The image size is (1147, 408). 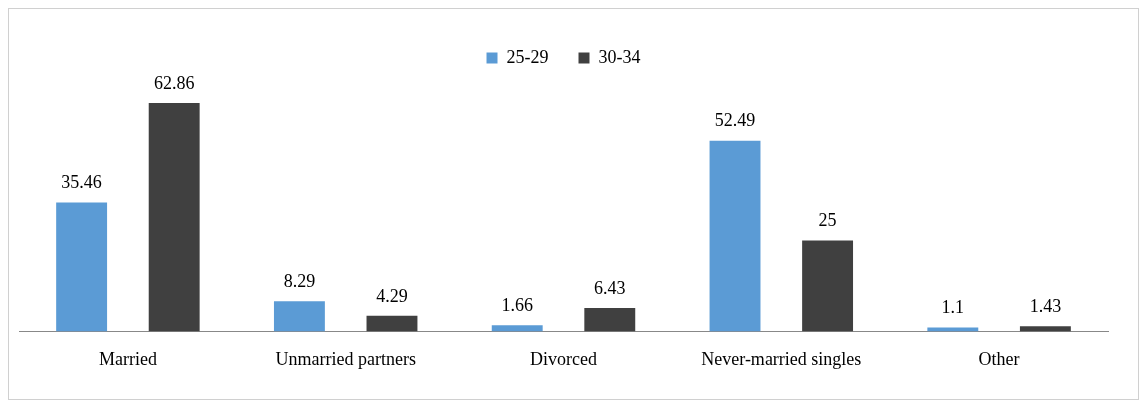 I want to click on data-label: 25, so click(x=827, y=220).